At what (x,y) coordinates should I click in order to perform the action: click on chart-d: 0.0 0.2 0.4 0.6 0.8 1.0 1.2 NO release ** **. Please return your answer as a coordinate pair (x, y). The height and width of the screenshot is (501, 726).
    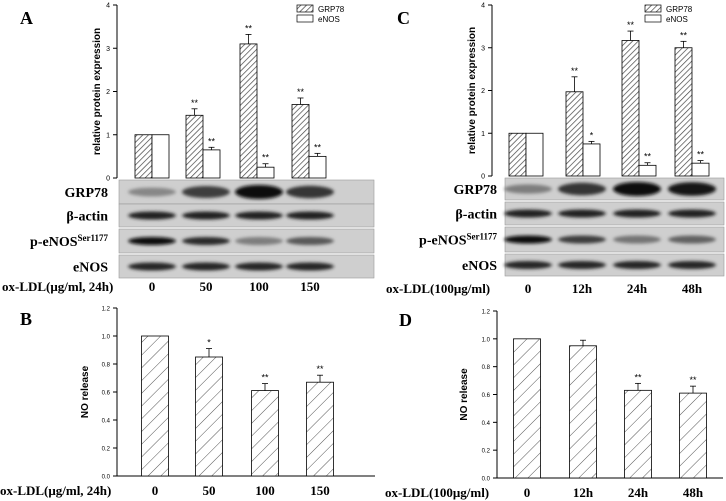
    Looking at the image, I should click on (591, 396).